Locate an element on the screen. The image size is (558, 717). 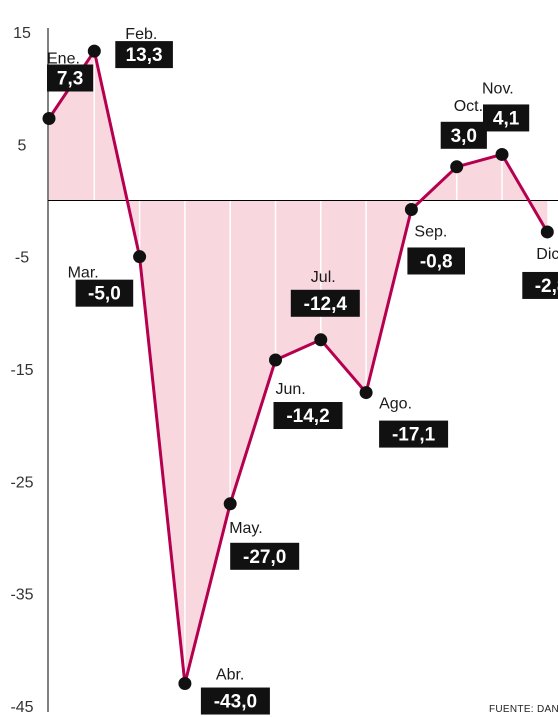
data-point-mar is located at coordinates (140, 257).